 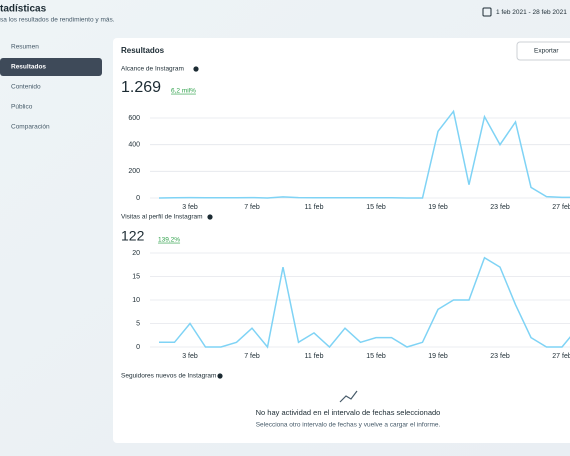 I want to click on y-tick-label: 20, so click(x=136, y=253).